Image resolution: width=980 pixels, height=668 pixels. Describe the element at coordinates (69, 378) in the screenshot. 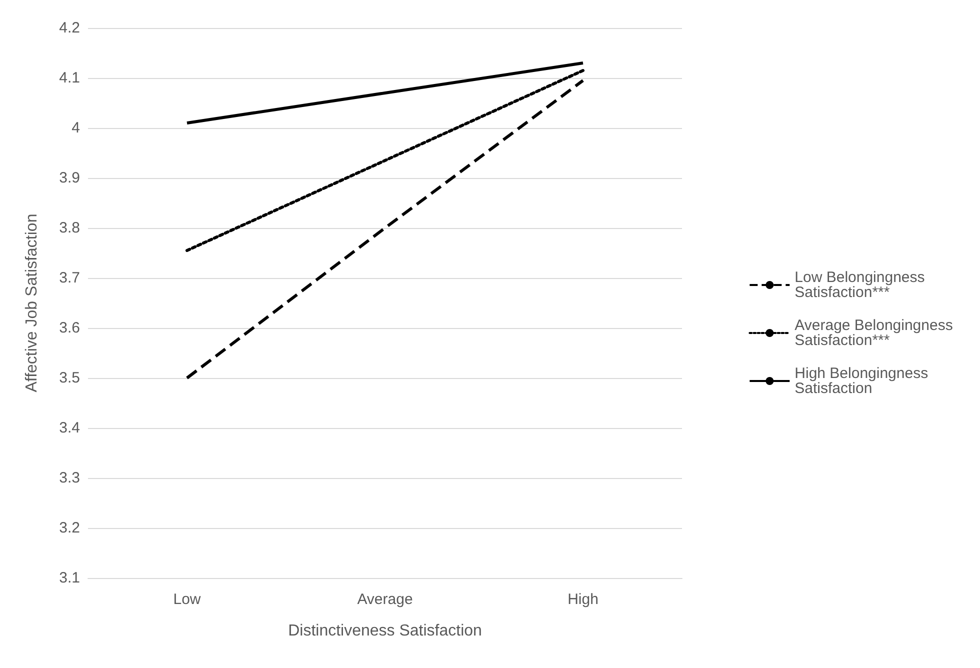

I see `y-tick-label: 3.5` at that location.